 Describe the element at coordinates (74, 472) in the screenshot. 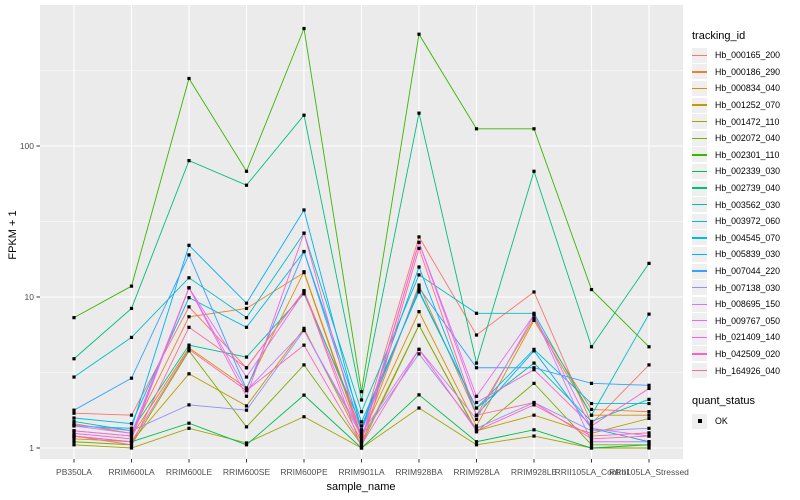

I see `x-tick-label-PB350LA: PB350LA` at that location.